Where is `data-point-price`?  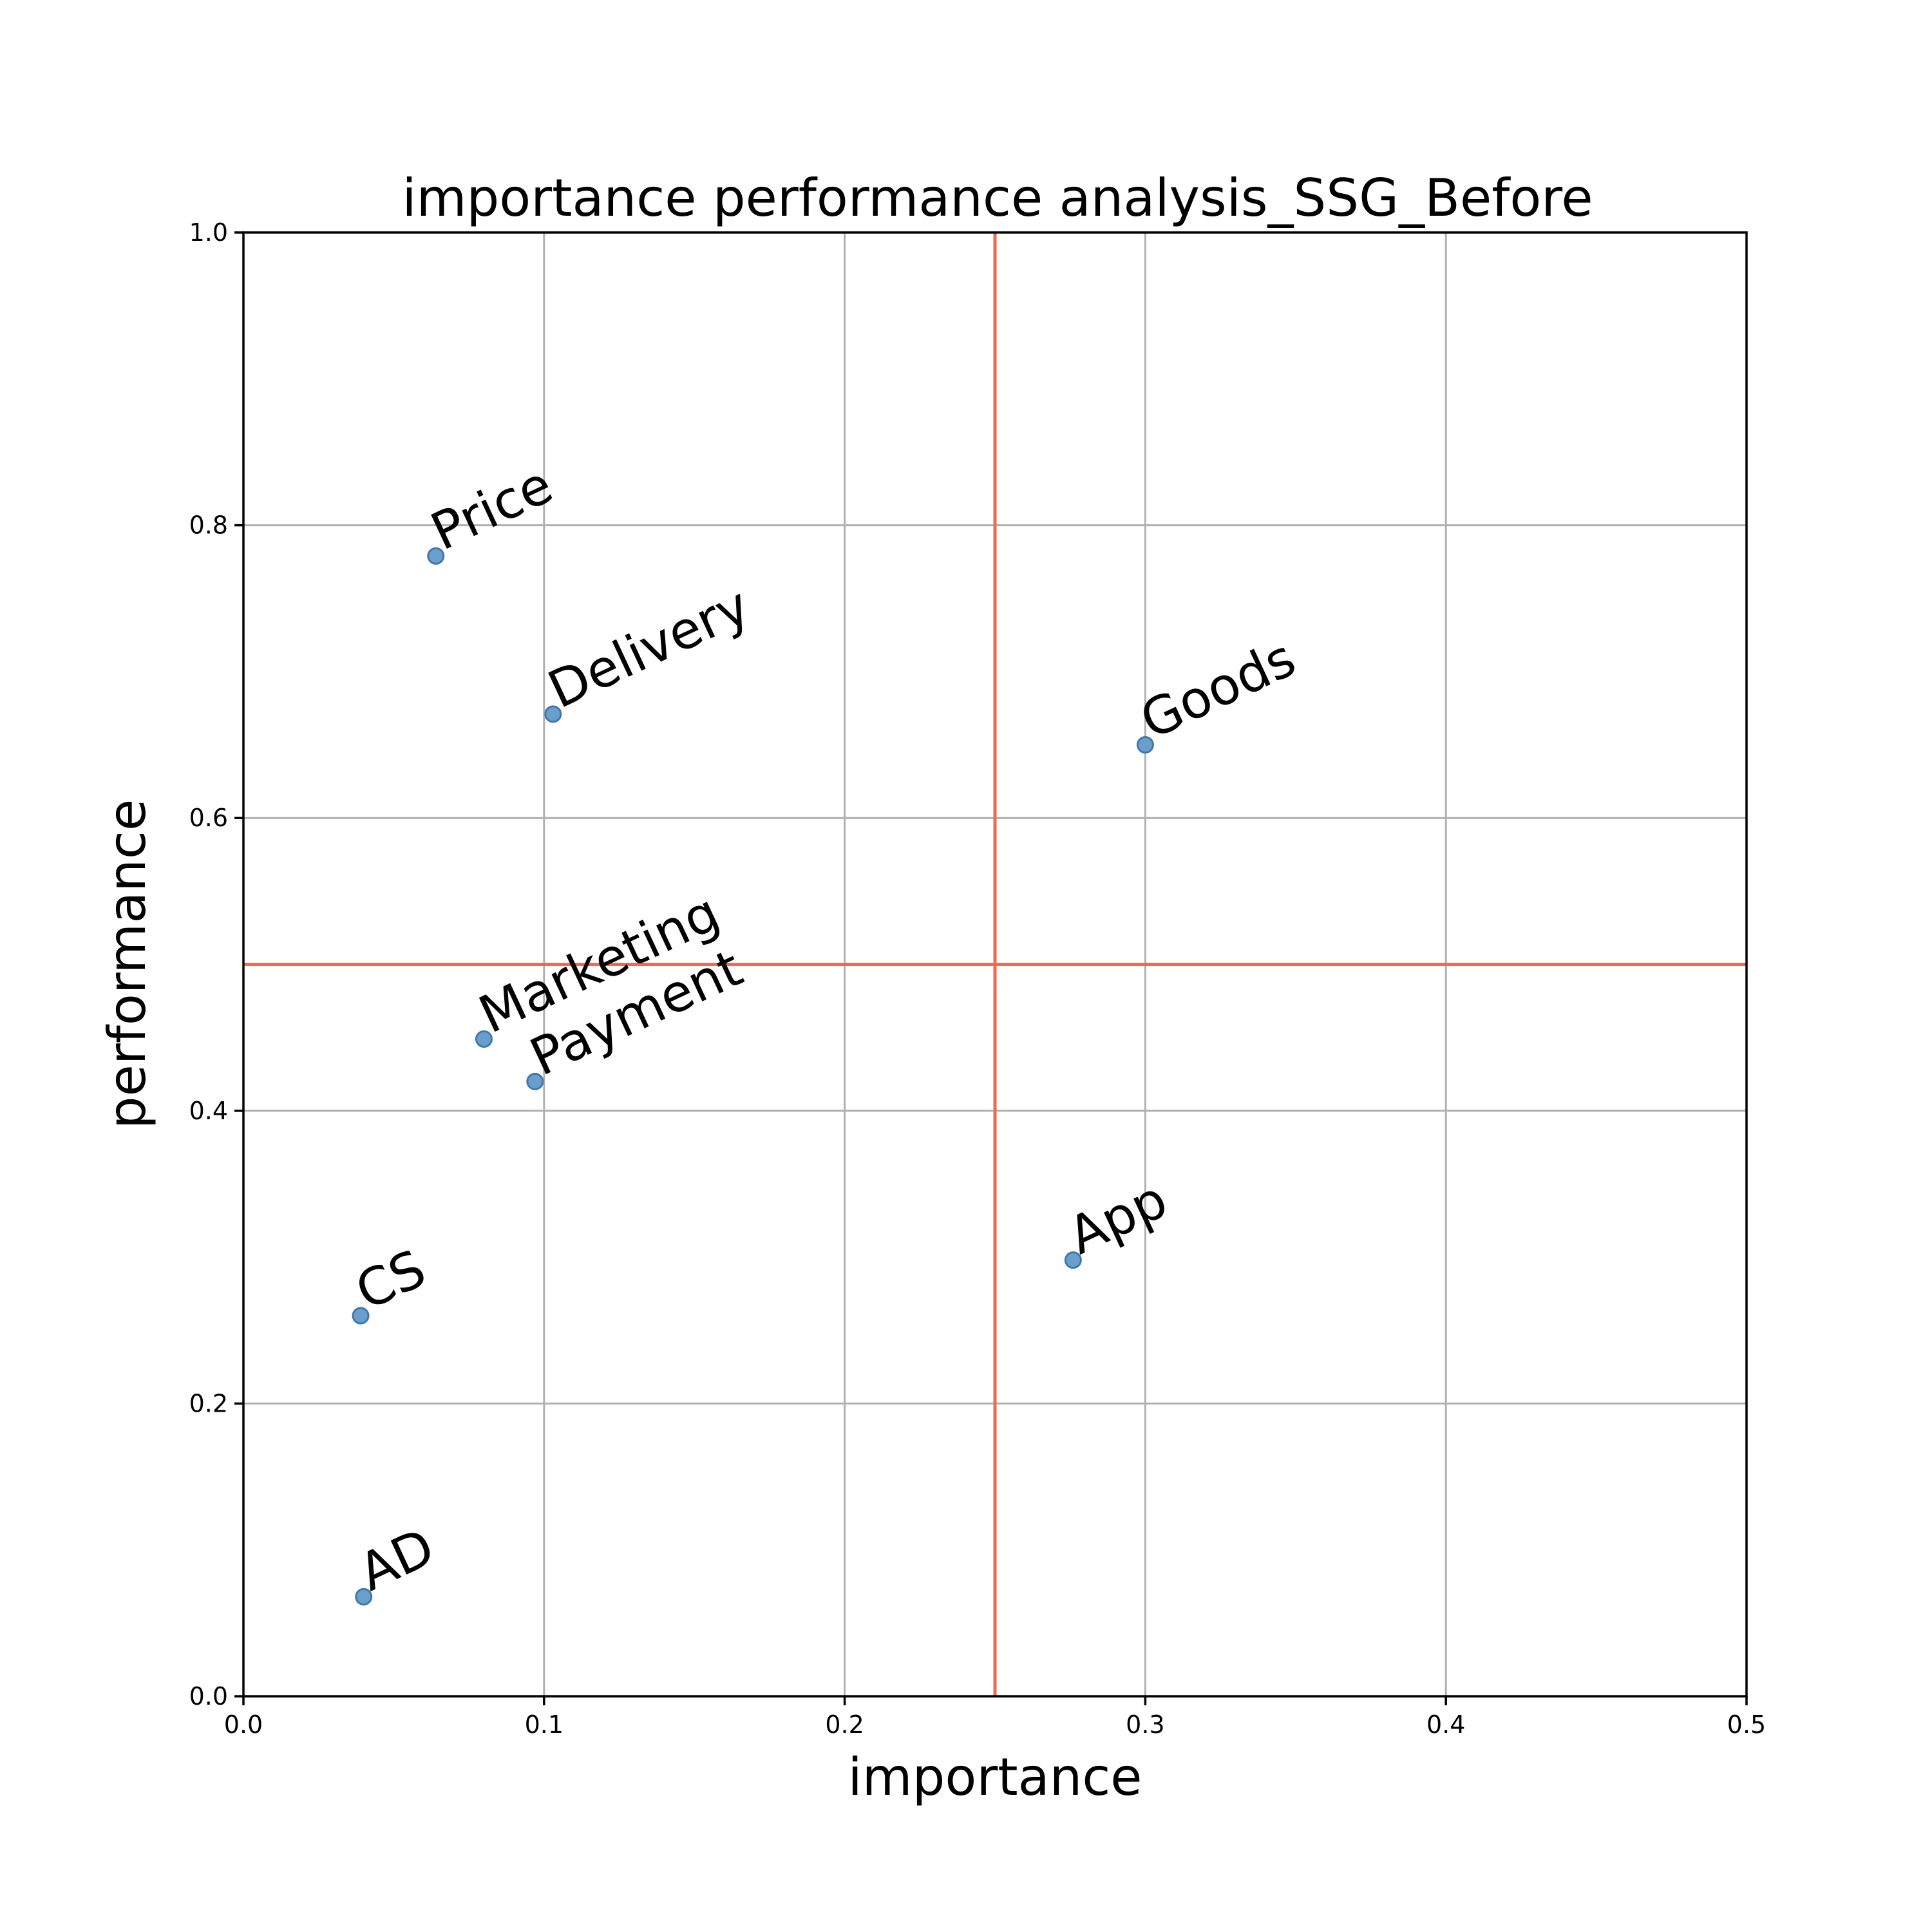 data-point-price is located at coordinates (436, 556).